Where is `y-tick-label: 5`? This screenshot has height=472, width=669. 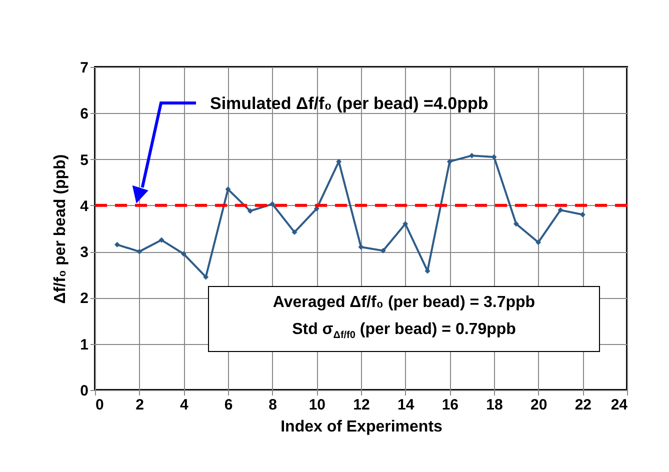
y-tick-label: 5 is located at coordinates (84, 160).